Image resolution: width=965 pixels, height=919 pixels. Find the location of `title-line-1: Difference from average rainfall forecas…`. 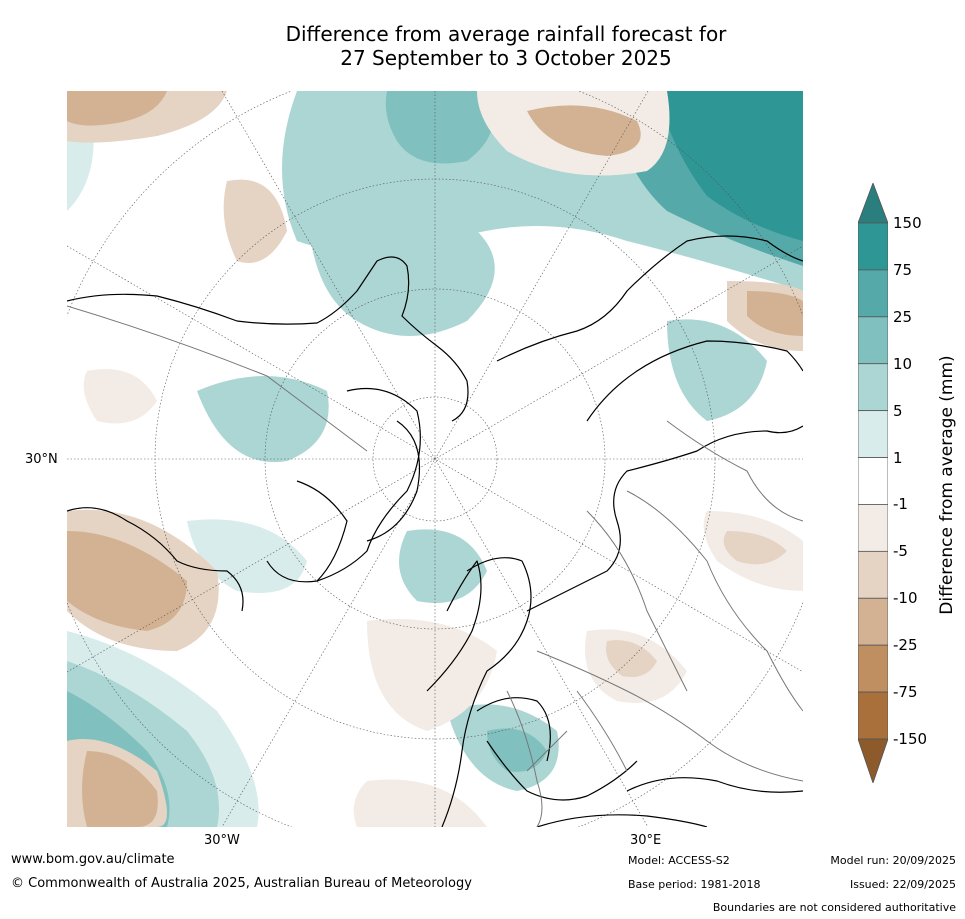

title-line-1: Difference from average rainfall forecas… is located at coordinates (506, 34).